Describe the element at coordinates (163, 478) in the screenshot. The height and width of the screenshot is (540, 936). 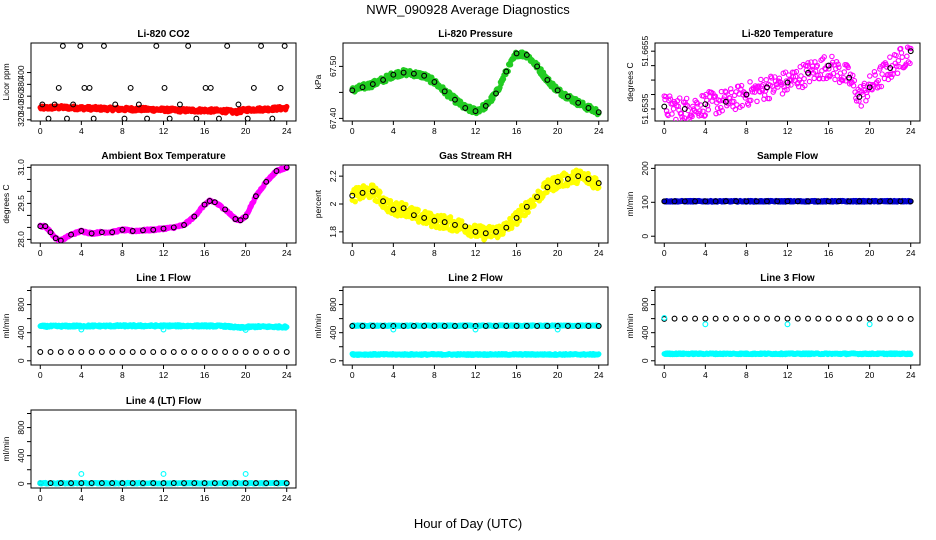
I see `panel-10-plot-area` at that location.